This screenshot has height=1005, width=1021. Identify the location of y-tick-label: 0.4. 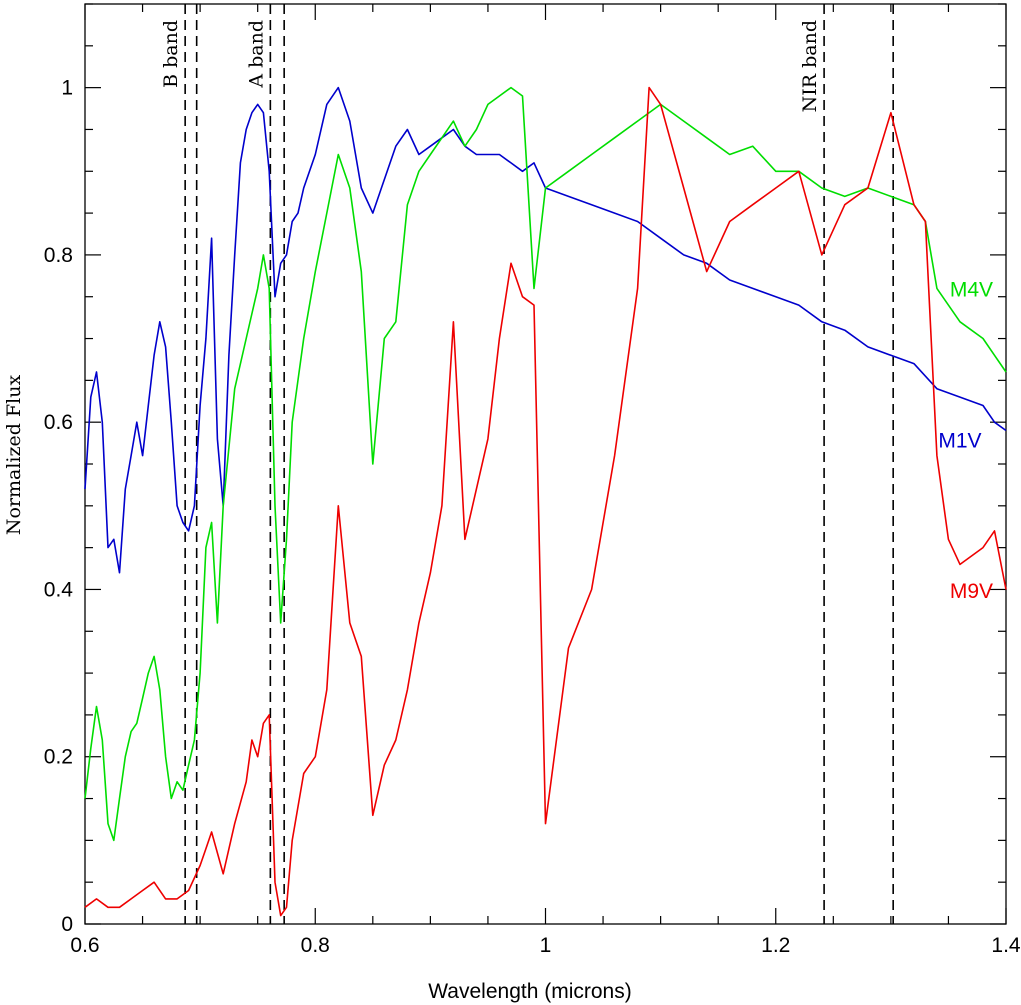
(59, 589).